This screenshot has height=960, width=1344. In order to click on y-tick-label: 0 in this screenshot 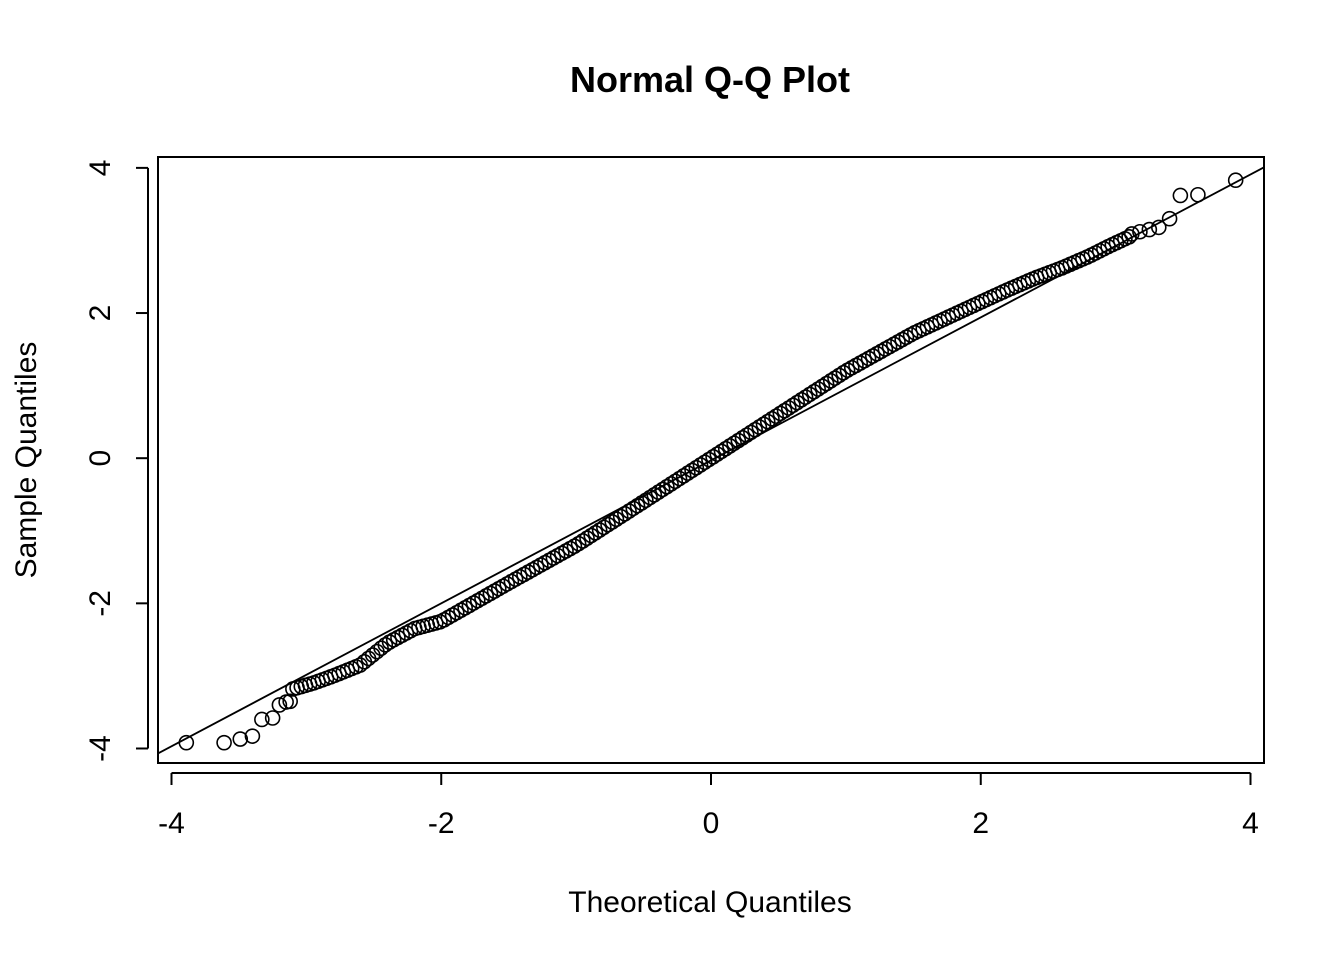, I will do `click(100, 458)`.